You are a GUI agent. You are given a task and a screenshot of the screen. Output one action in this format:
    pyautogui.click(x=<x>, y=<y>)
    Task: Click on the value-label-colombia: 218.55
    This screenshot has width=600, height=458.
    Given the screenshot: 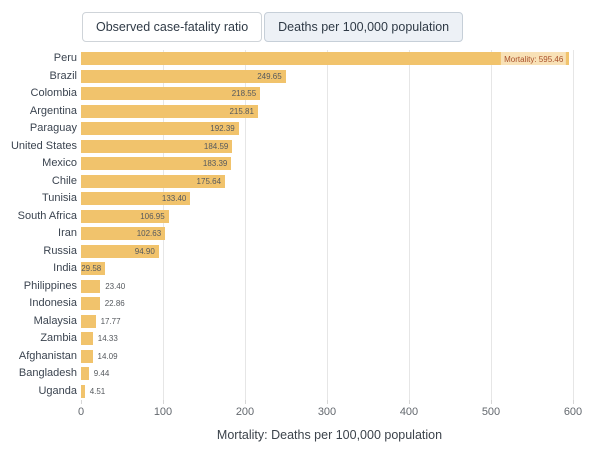 What is the action you would take?
    pyautogui.click(x=244, y=93)
    